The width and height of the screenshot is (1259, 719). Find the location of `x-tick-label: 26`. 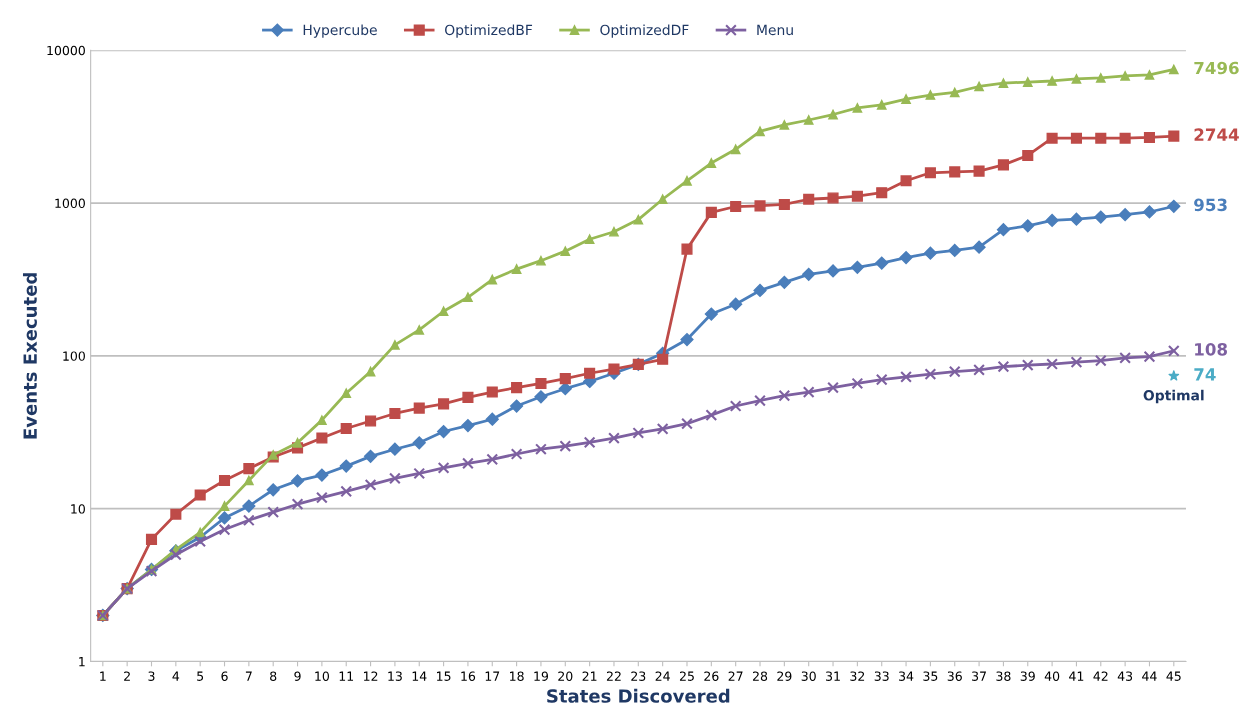

x-tick-label: 26 is located at coordinates (711, 676).